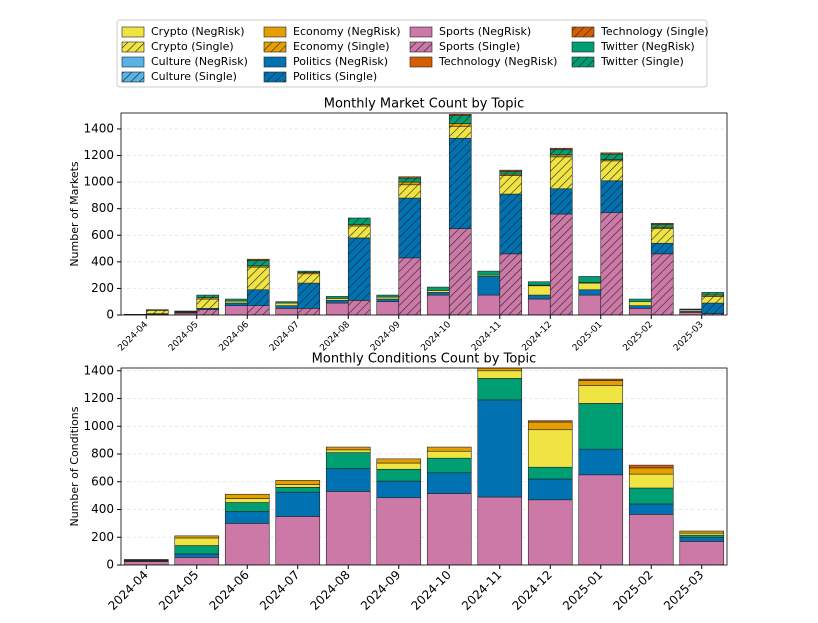 This screenshot has height=623, width=818. I want to click on x-tick-label: 2024-06, so click(234, 337).